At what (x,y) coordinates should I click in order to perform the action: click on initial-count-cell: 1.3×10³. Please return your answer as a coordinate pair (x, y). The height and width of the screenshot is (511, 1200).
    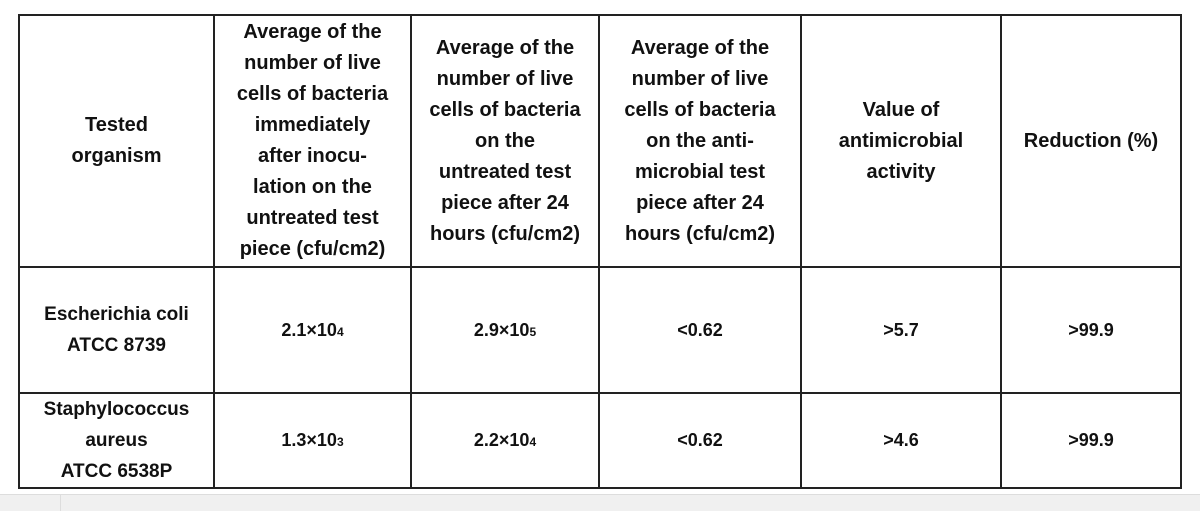
    Looking at the image, I should click on (312, 440).